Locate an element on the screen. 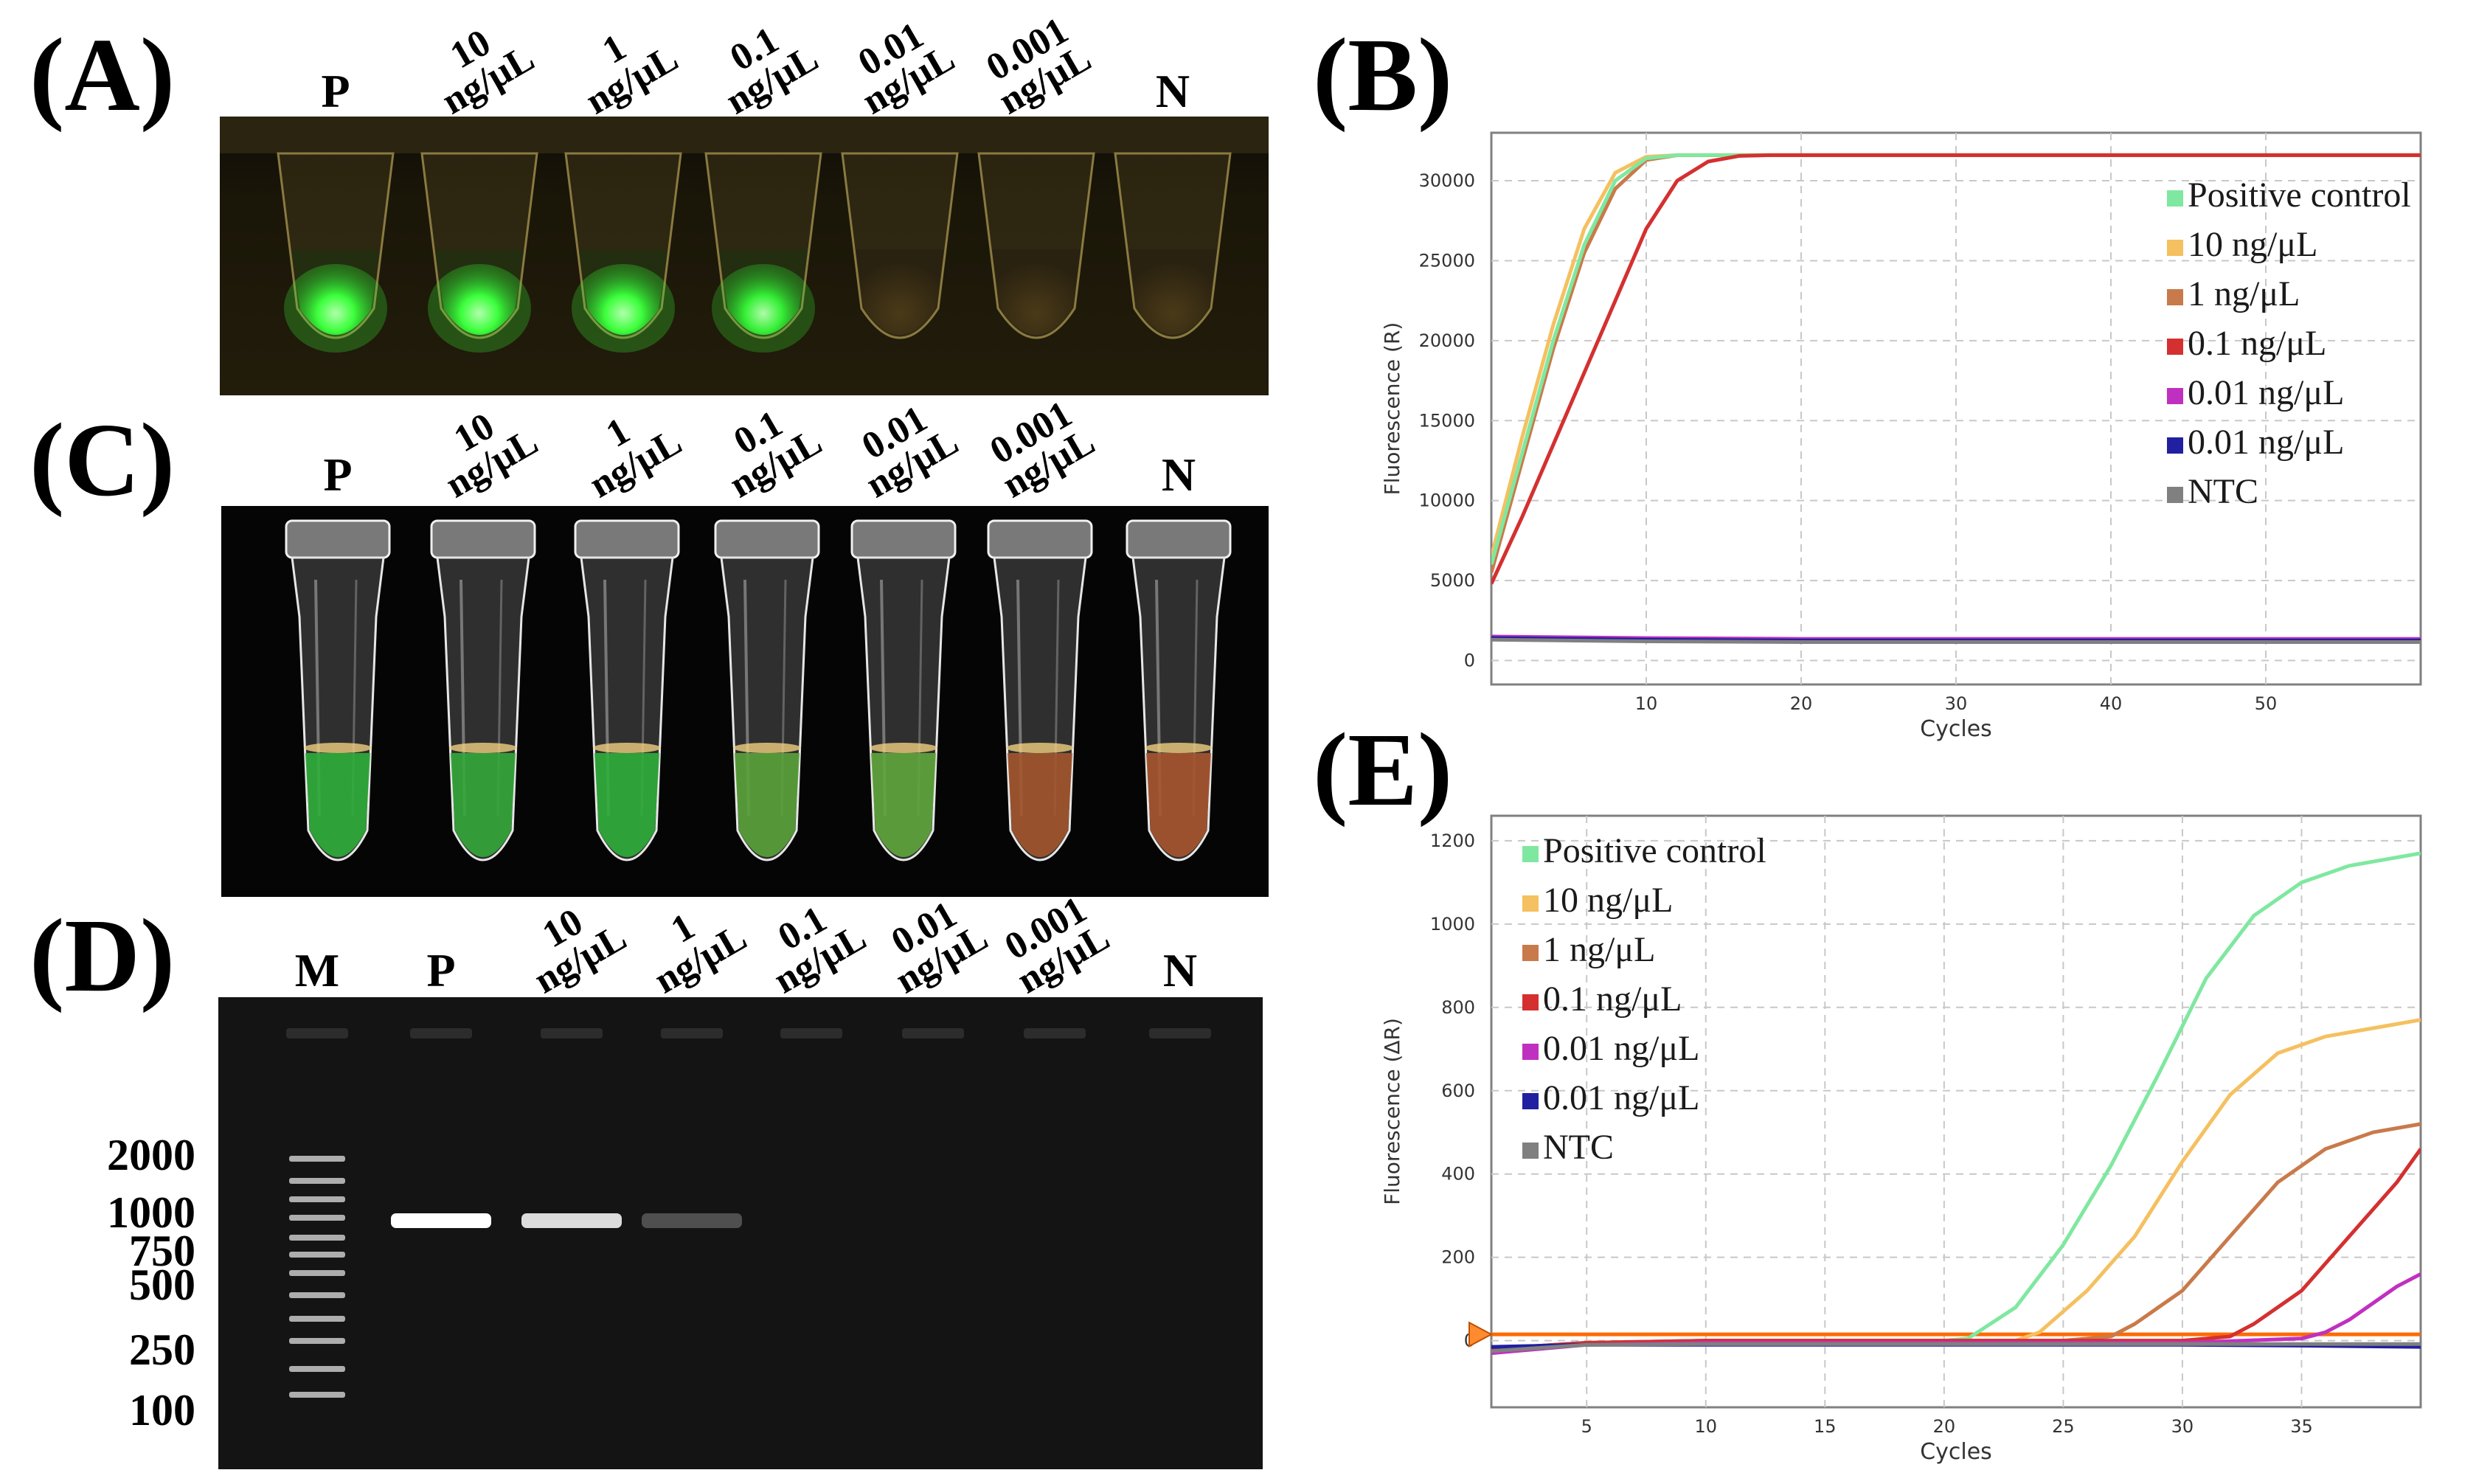 The height and width of the screenshot is (1484, 2476). panel-a-lane-label-5: 0.001 ng/μL is located at coordinates (1036, 64).